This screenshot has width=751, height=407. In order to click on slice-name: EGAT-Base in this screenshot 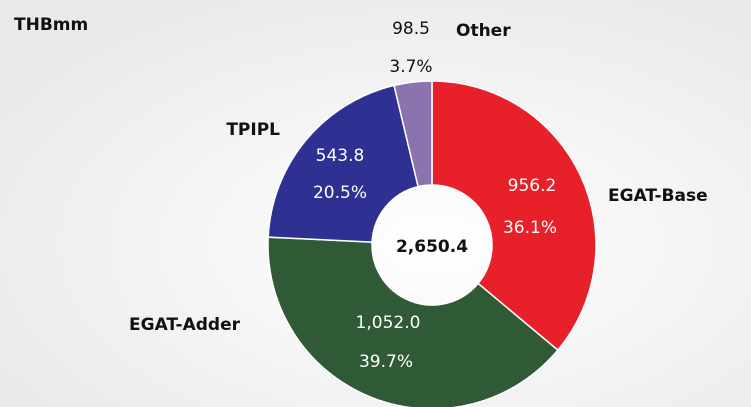, I will do `click(658, 196)`.